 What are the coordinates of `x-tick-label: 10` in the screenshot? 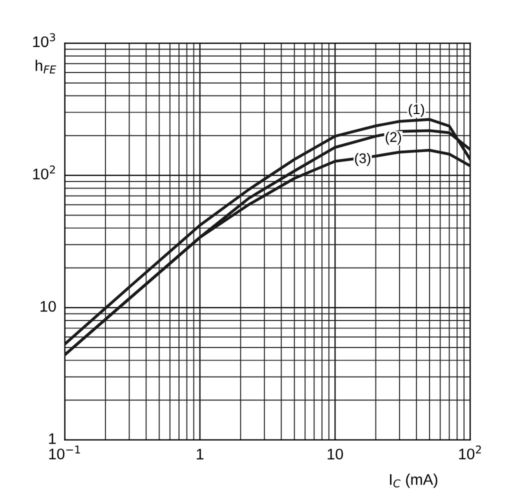 It's located at (335, 454).